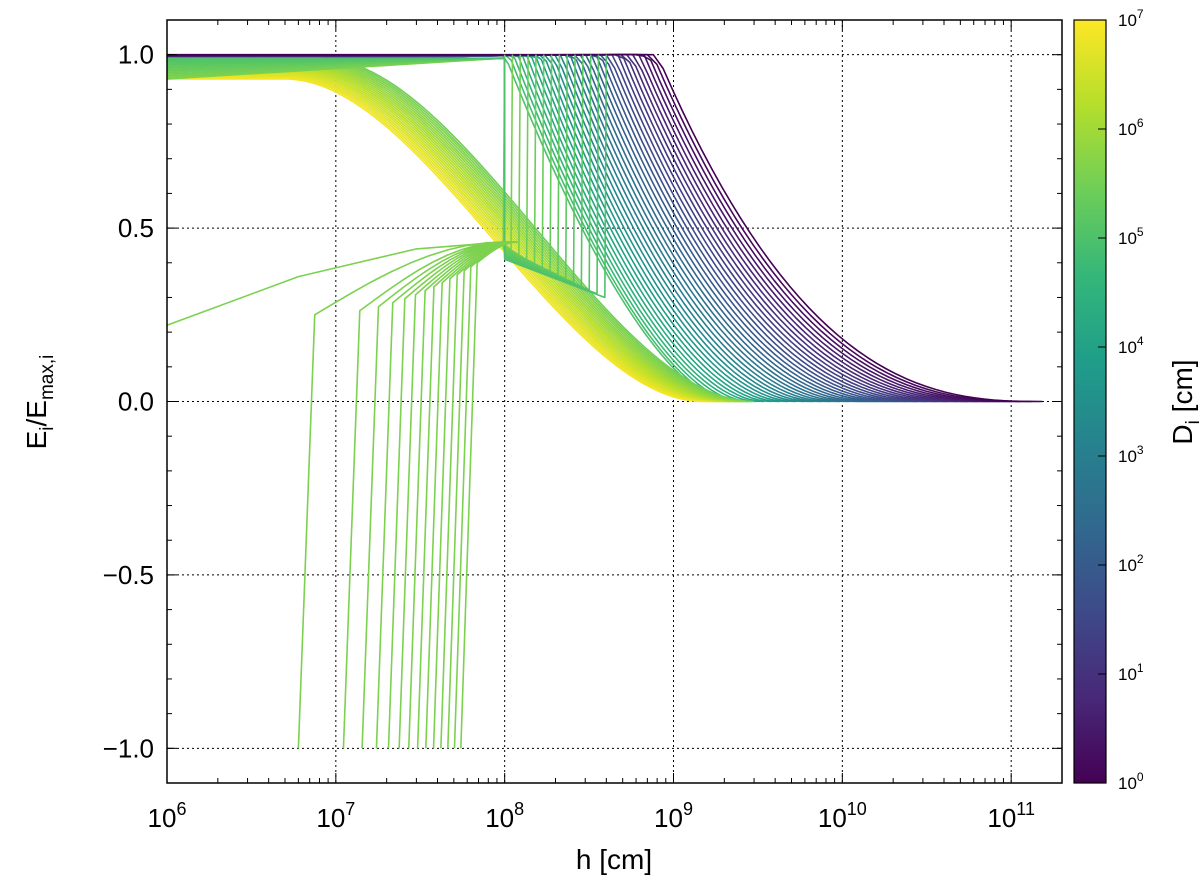  I want to click on x-tick-label: 10⁶, so click(167, 816).